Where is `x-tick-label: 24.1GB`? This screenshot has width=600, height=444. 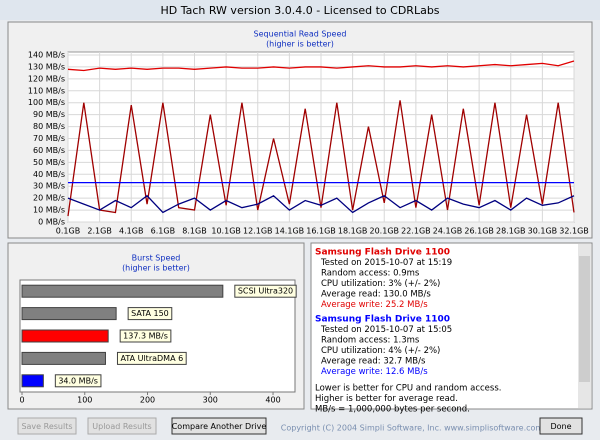 x-tick-label: 24.1GB is located at coordinates (448, 231).